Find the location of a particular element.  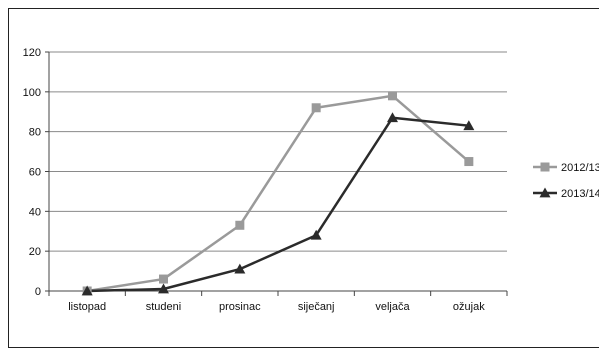

legend-label: 2013/14 is located at coordinates (580, 194).